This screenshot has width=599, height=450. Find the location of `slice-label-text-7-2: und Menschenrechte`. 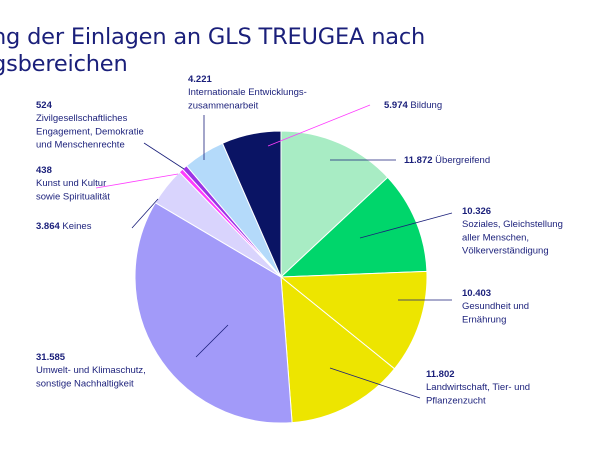

slice-label-text-7-2: und Menschenrechte is located at coordinates (80, 145).